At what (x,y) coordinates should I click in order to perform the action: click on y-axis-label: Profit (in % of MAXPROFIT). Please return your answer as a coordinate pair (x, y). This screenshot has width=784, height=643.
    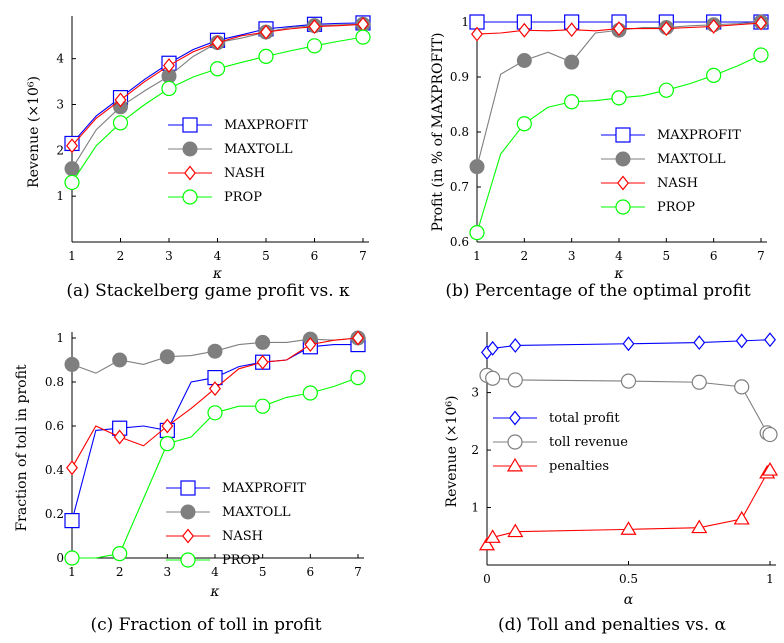
    Looking at the image, I should click on (438, 131).